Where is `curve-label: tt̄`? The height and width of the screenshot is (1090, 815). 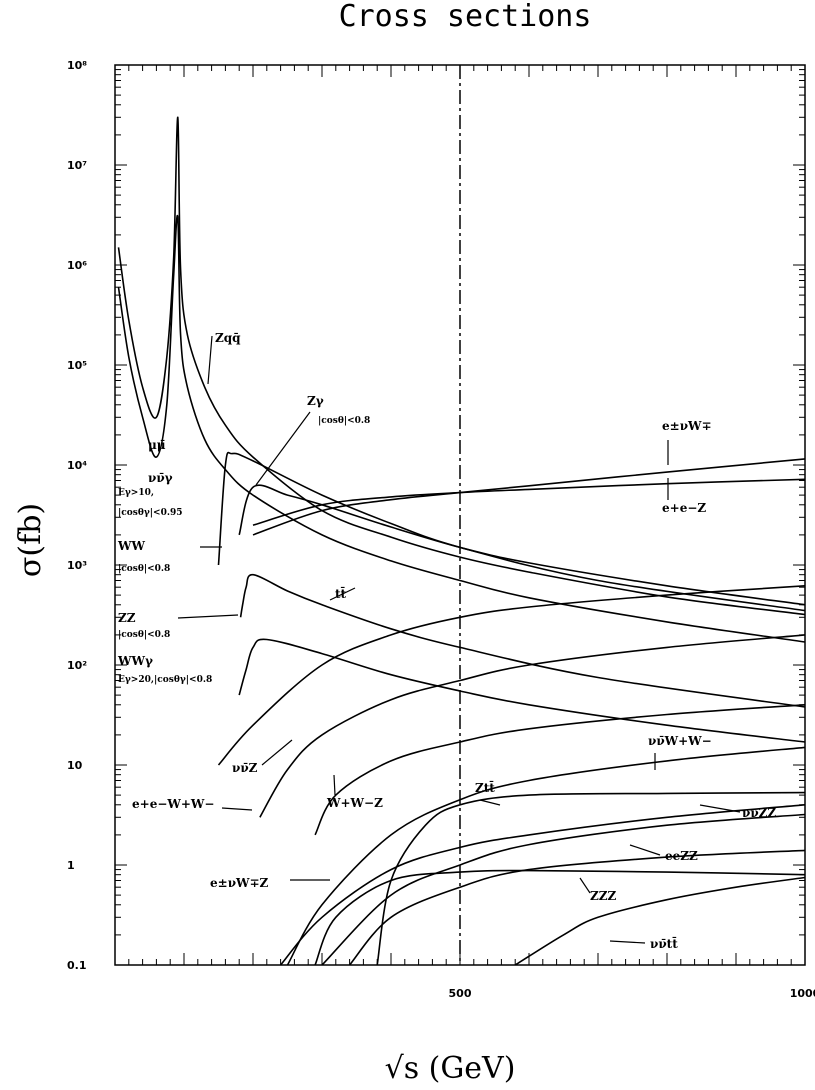 curve-label: tt̄ is located at coordinates (341, 593).